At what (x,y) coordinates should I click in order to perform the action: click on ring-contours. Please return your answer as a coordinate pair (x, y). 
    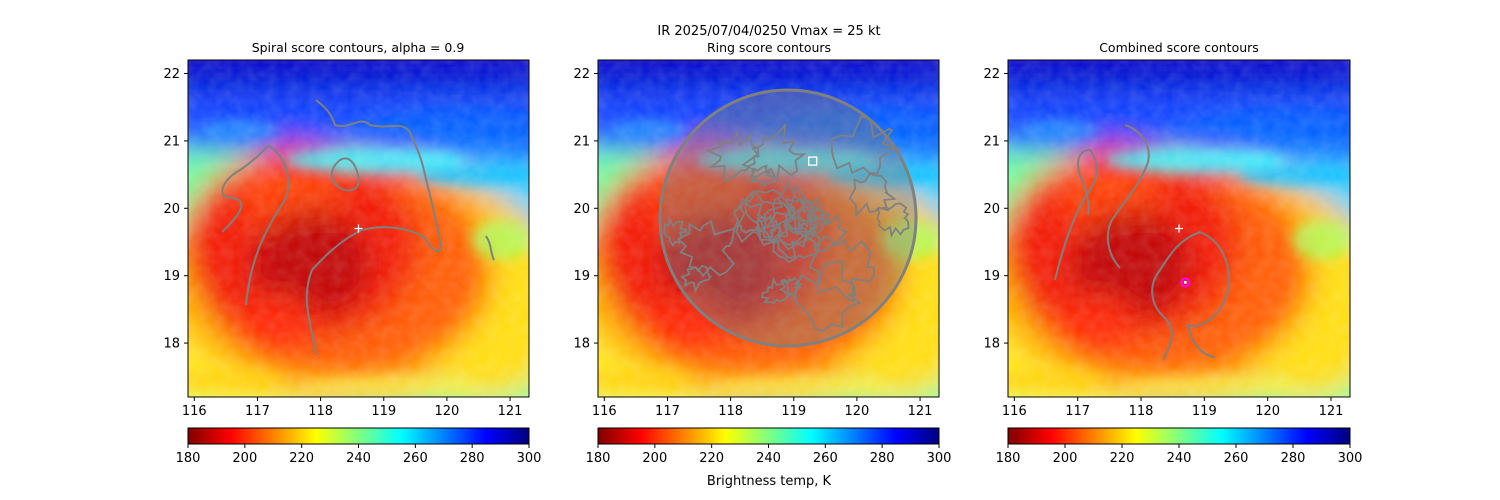
    Looking at the image, I should click on (788, 218).